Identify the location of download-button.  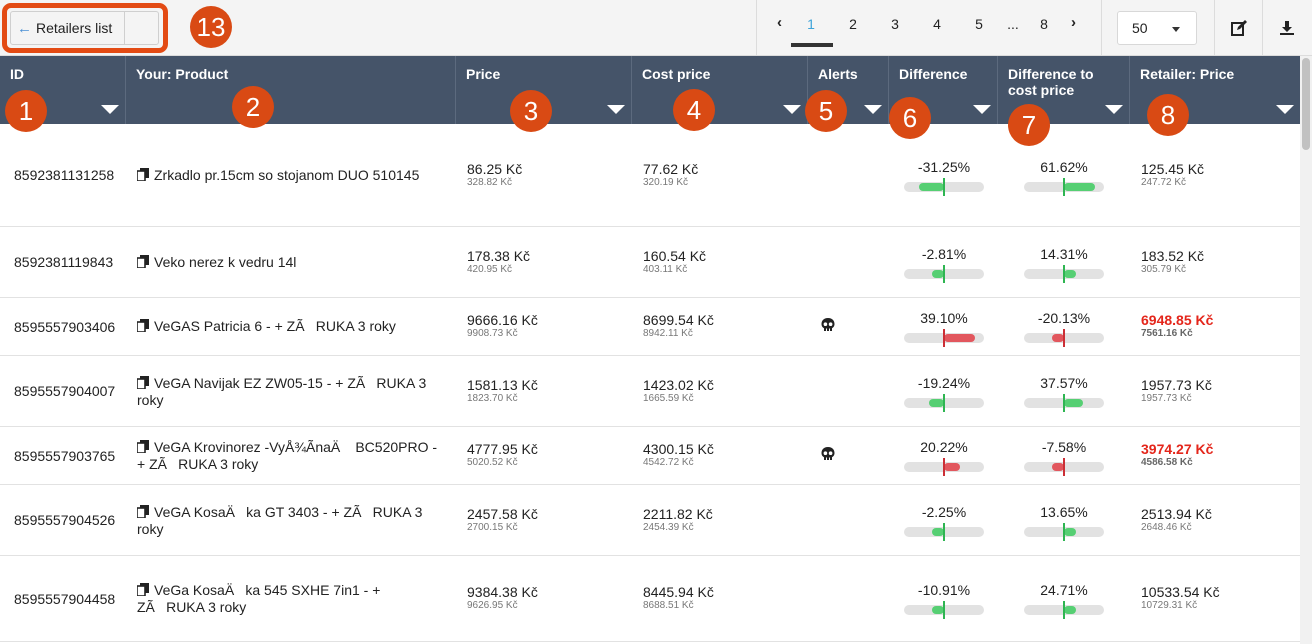
(1286, 28).